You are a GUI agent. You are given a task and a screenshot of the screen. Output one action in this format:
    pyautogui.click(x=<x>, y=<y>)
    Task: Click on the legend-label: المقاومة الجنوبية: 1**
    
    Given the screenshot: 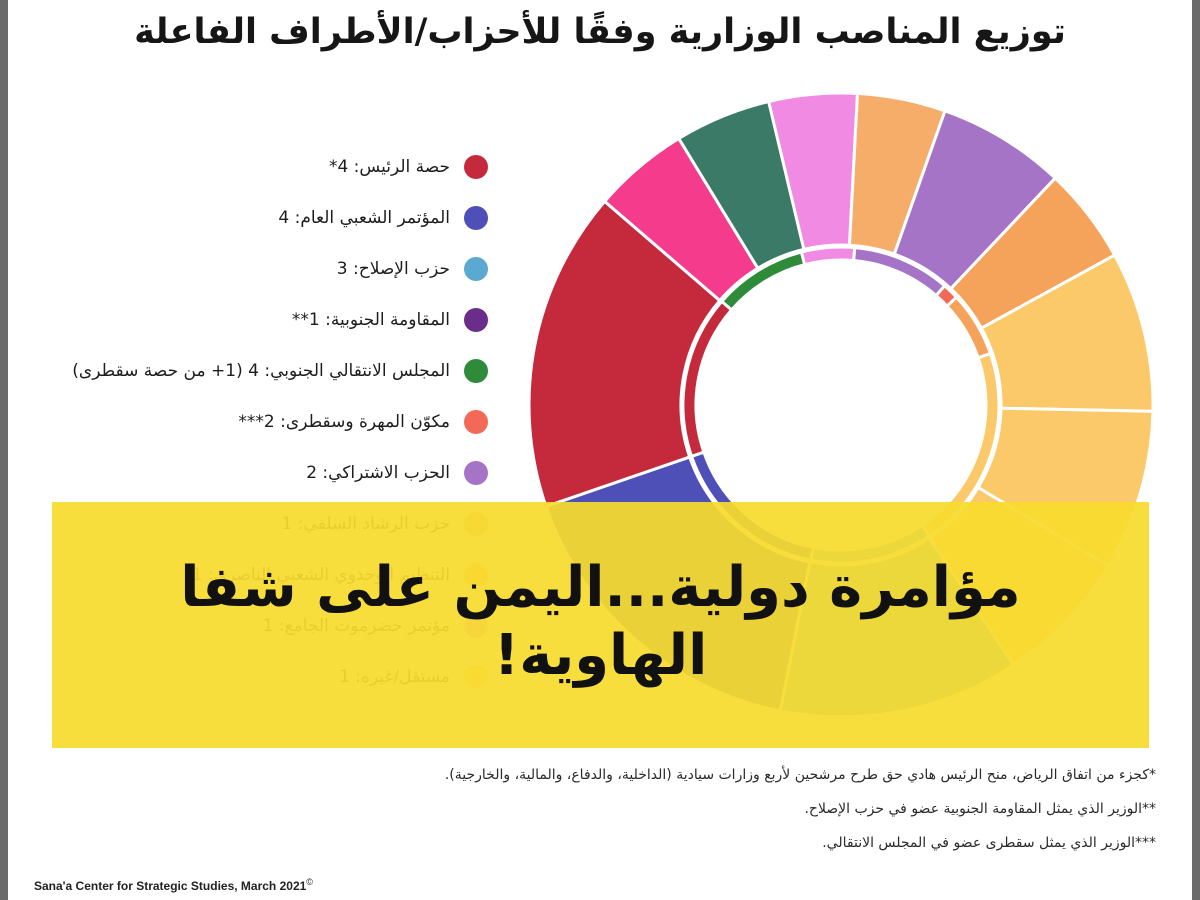 What is the action you would take?
    pyautogui.click(x=370, y=320)
    